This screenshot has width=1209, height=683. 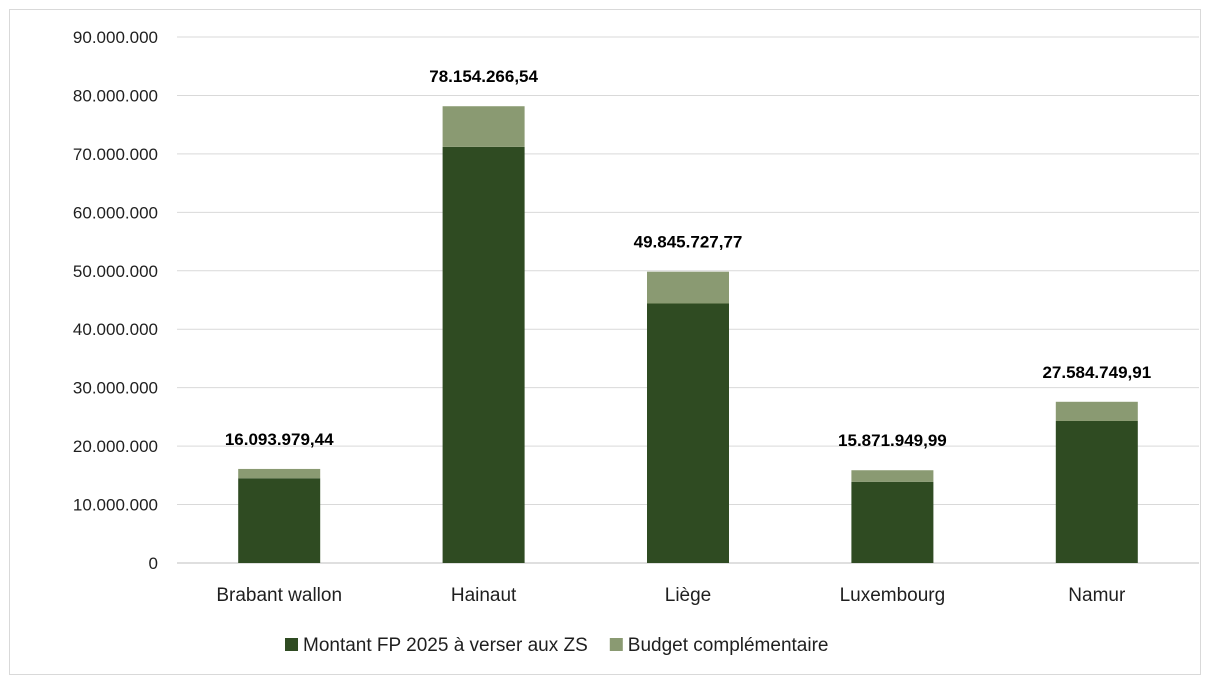 What do you see at coordinates (688, 242) in the screenshot?
I see `total-data-label: 49.845.727,77` at bounding box center [688, 242].